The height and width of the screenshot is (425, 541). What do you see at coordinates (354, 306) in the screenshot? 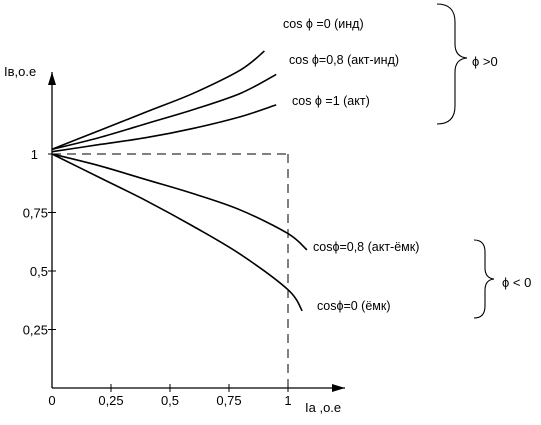
I see `curve-cos0-emk-label: cosϕ=0 (ёмк)` at bounding box center [354, 306].